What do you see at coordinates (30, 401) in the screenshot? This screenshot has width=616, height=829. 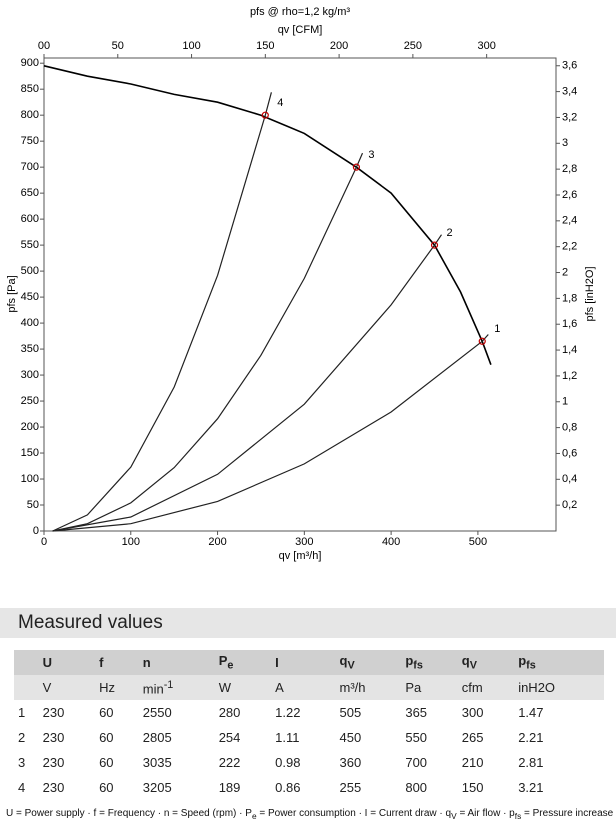 I see `y-tick-label: 250` at bounding box center [30, 401].